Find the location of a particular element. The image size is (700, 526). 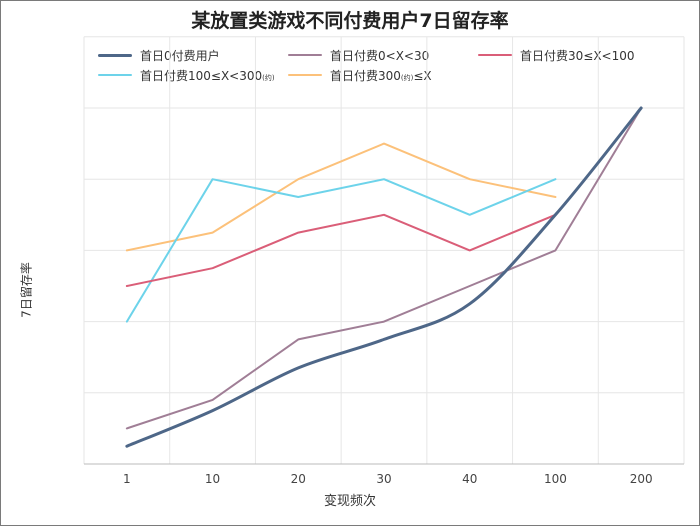

legend-label-3: 首日付费100≤X<300(约) is located at coordinates (207, 75).